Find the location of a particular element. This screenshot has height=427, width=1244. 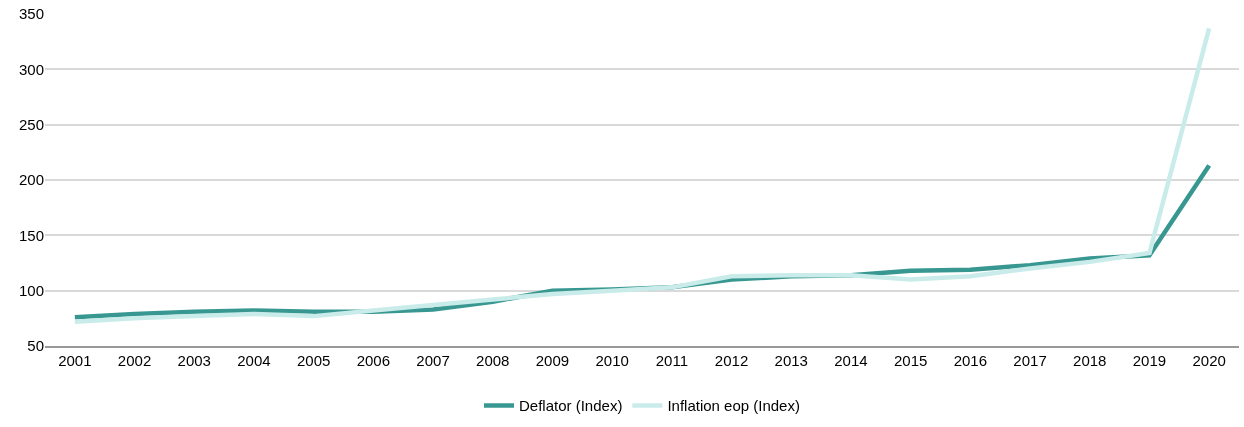

x-tick-label: 2012 is located at coordinates (731, 360).